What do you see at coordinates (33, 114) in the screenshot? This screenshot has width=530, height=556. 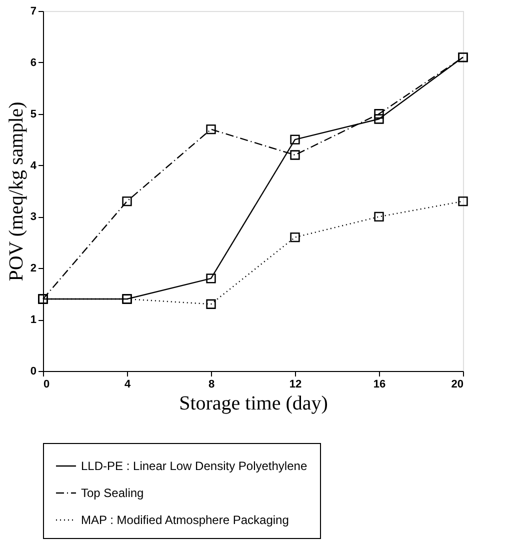 I see `y-tick-label: 5` at bounding box center [33, 114].